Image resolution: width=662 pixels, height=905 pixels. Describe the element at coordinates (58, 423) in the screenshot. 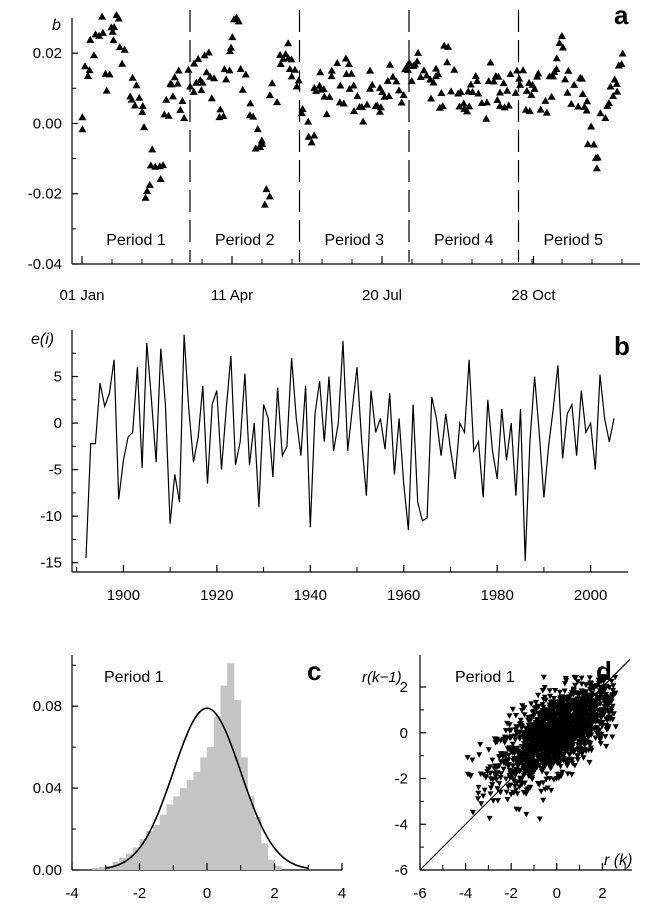

I see `panel-b-y-tick-label: 0` at that location.